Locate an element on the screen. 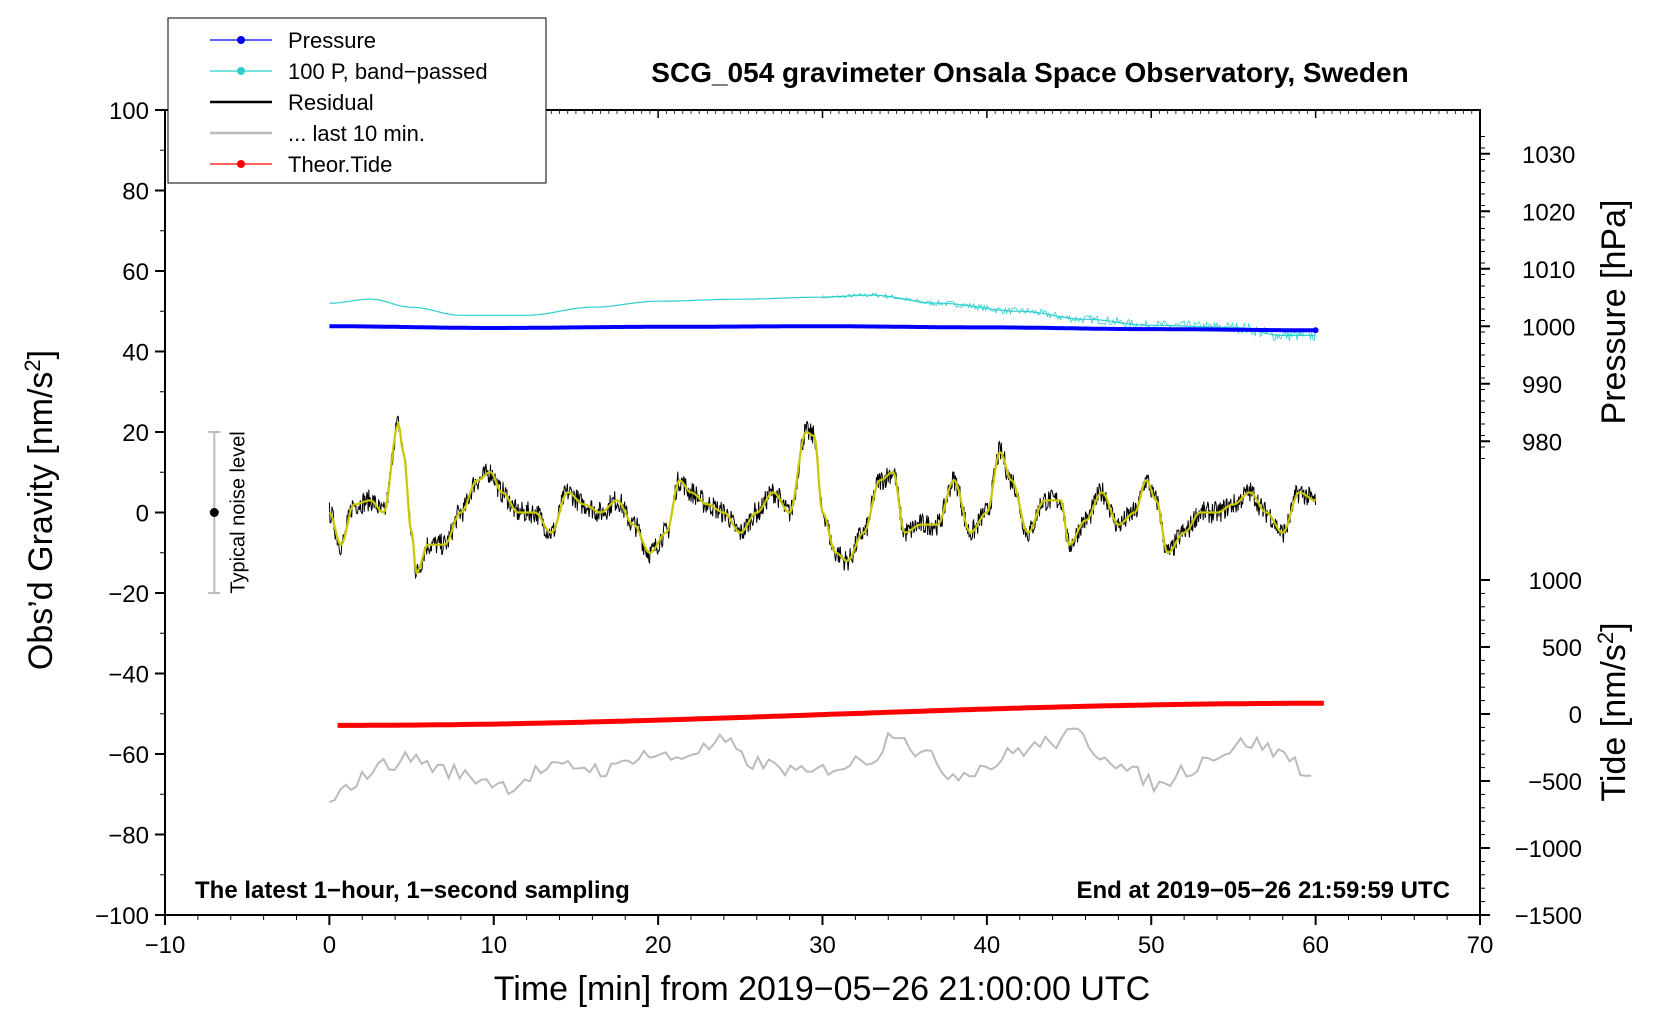  pressure-axis: 980 990 1000 1010 1020 1030 is located at coordinates (1527, 297).